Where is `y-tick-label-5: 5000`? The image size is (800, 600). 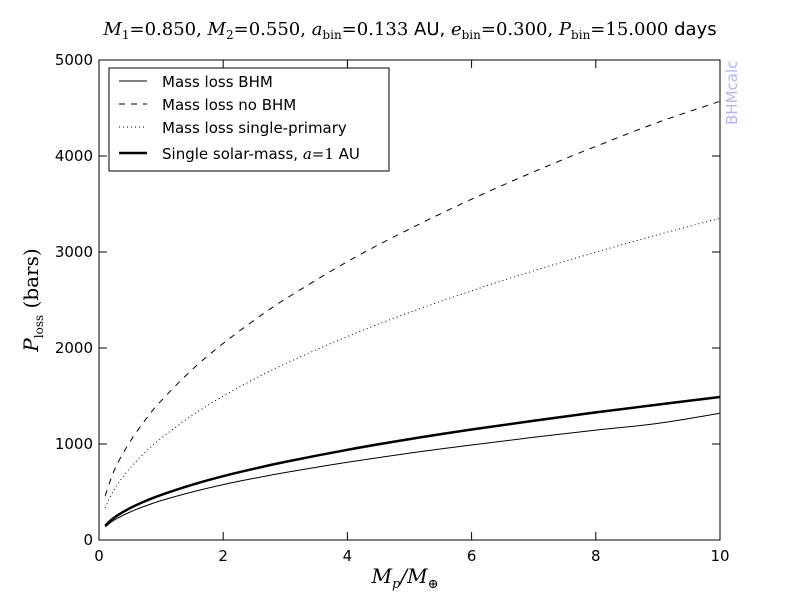
y-tick-label-5: 5000 is located at coordinates (74, 60).